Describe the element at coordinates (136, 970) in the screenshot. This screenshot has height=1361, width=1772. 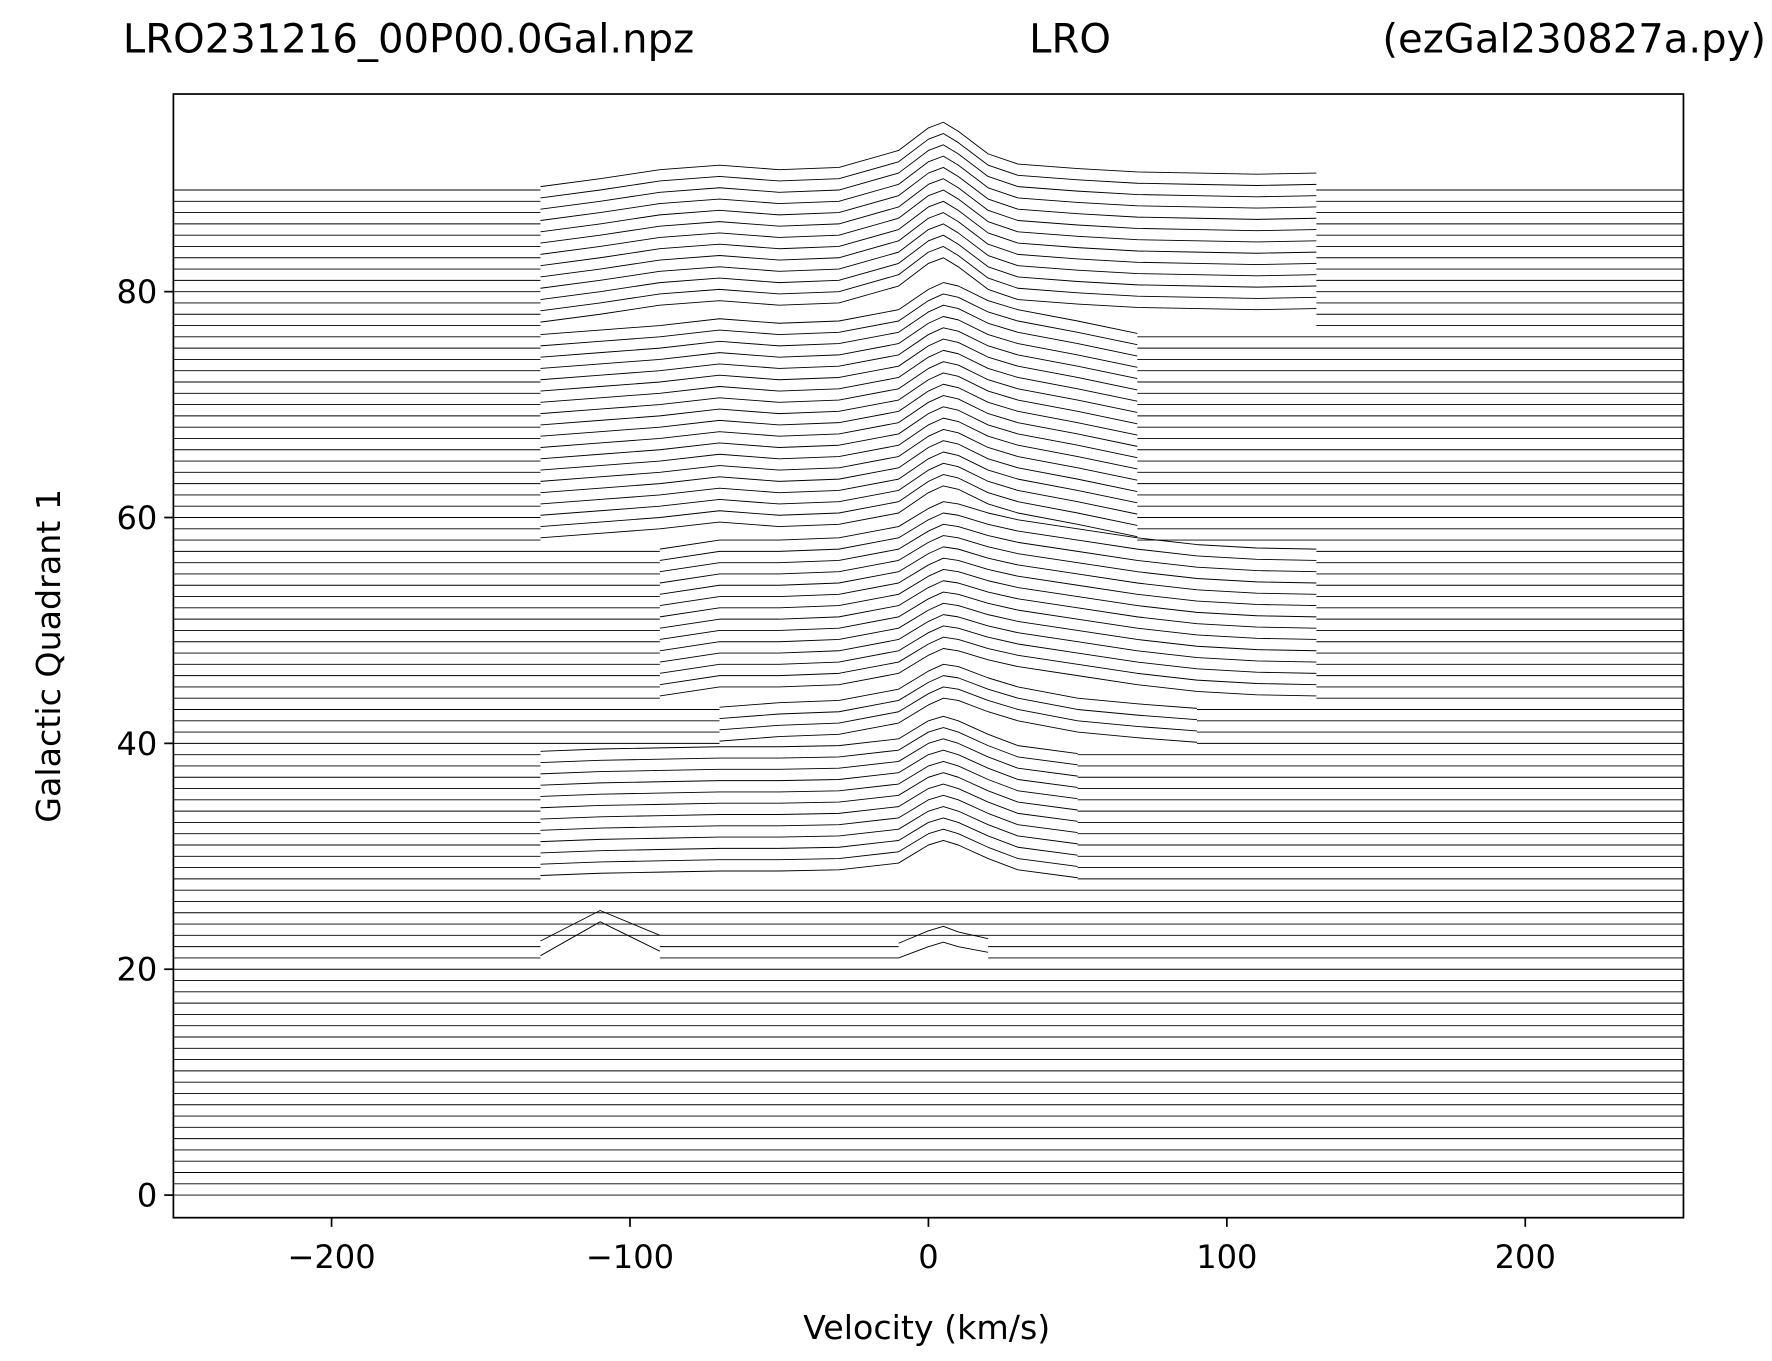
I see `y-tick-label: 20` at that location.